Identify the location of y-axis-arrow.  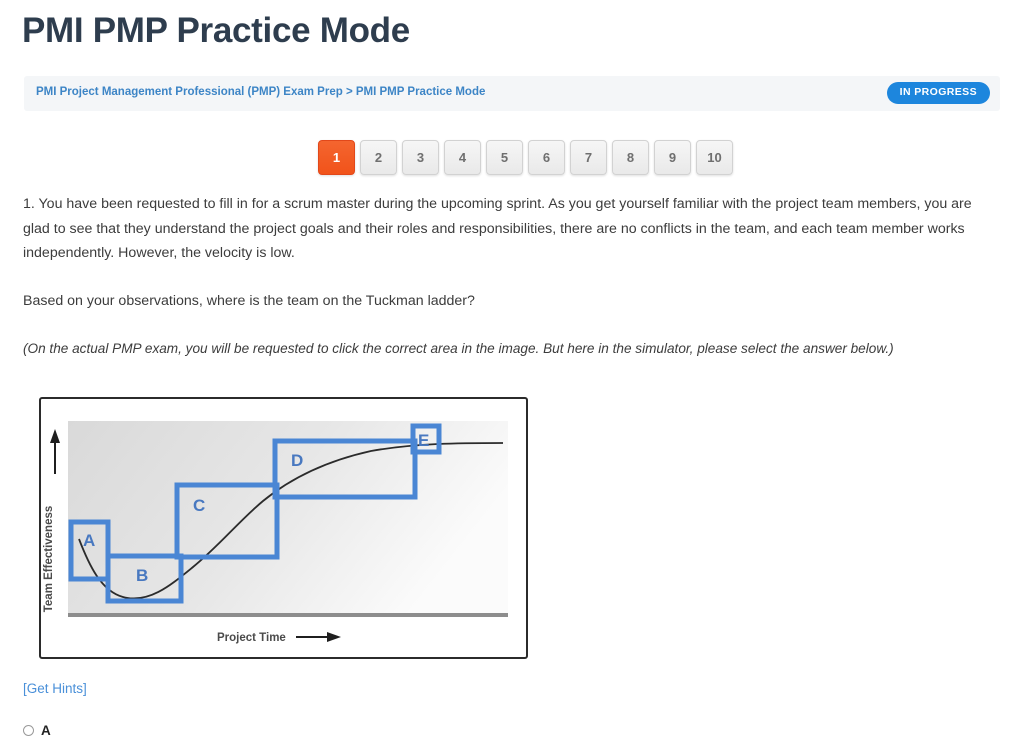
(55, 451).